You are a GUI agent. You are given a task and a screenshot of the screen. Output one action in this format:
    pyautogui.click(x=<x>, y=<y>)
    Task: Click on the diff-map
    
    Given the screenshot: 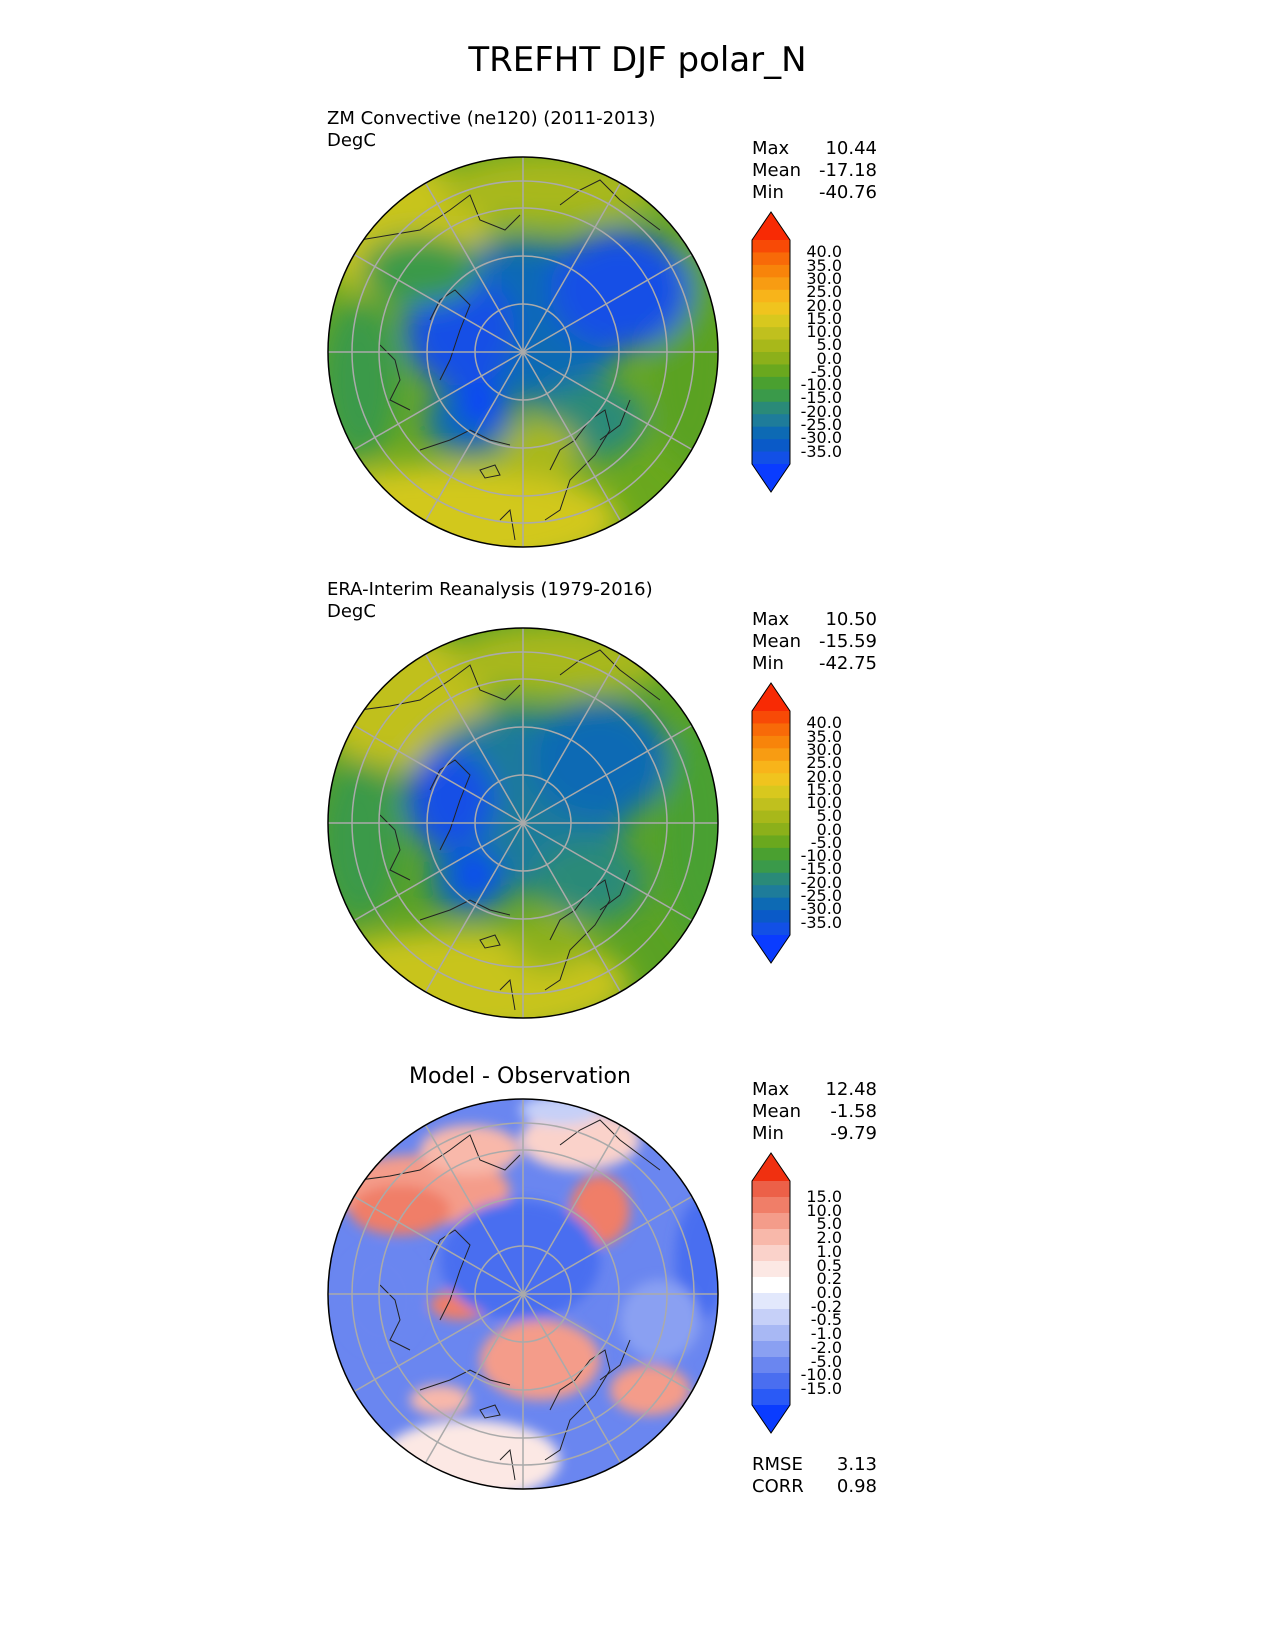 What is the action you would take?
    pyautogui.click(x=523, y=1294)
    